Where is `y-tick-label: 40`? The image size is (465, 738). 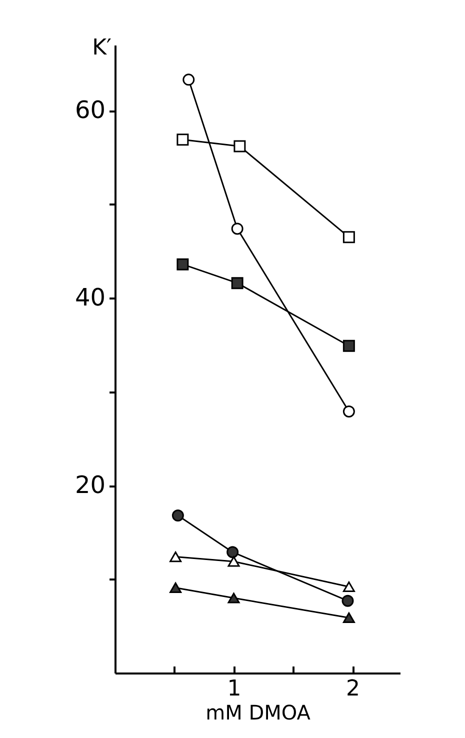 y-tick-label: 40 is located at coordinates (90, 298).